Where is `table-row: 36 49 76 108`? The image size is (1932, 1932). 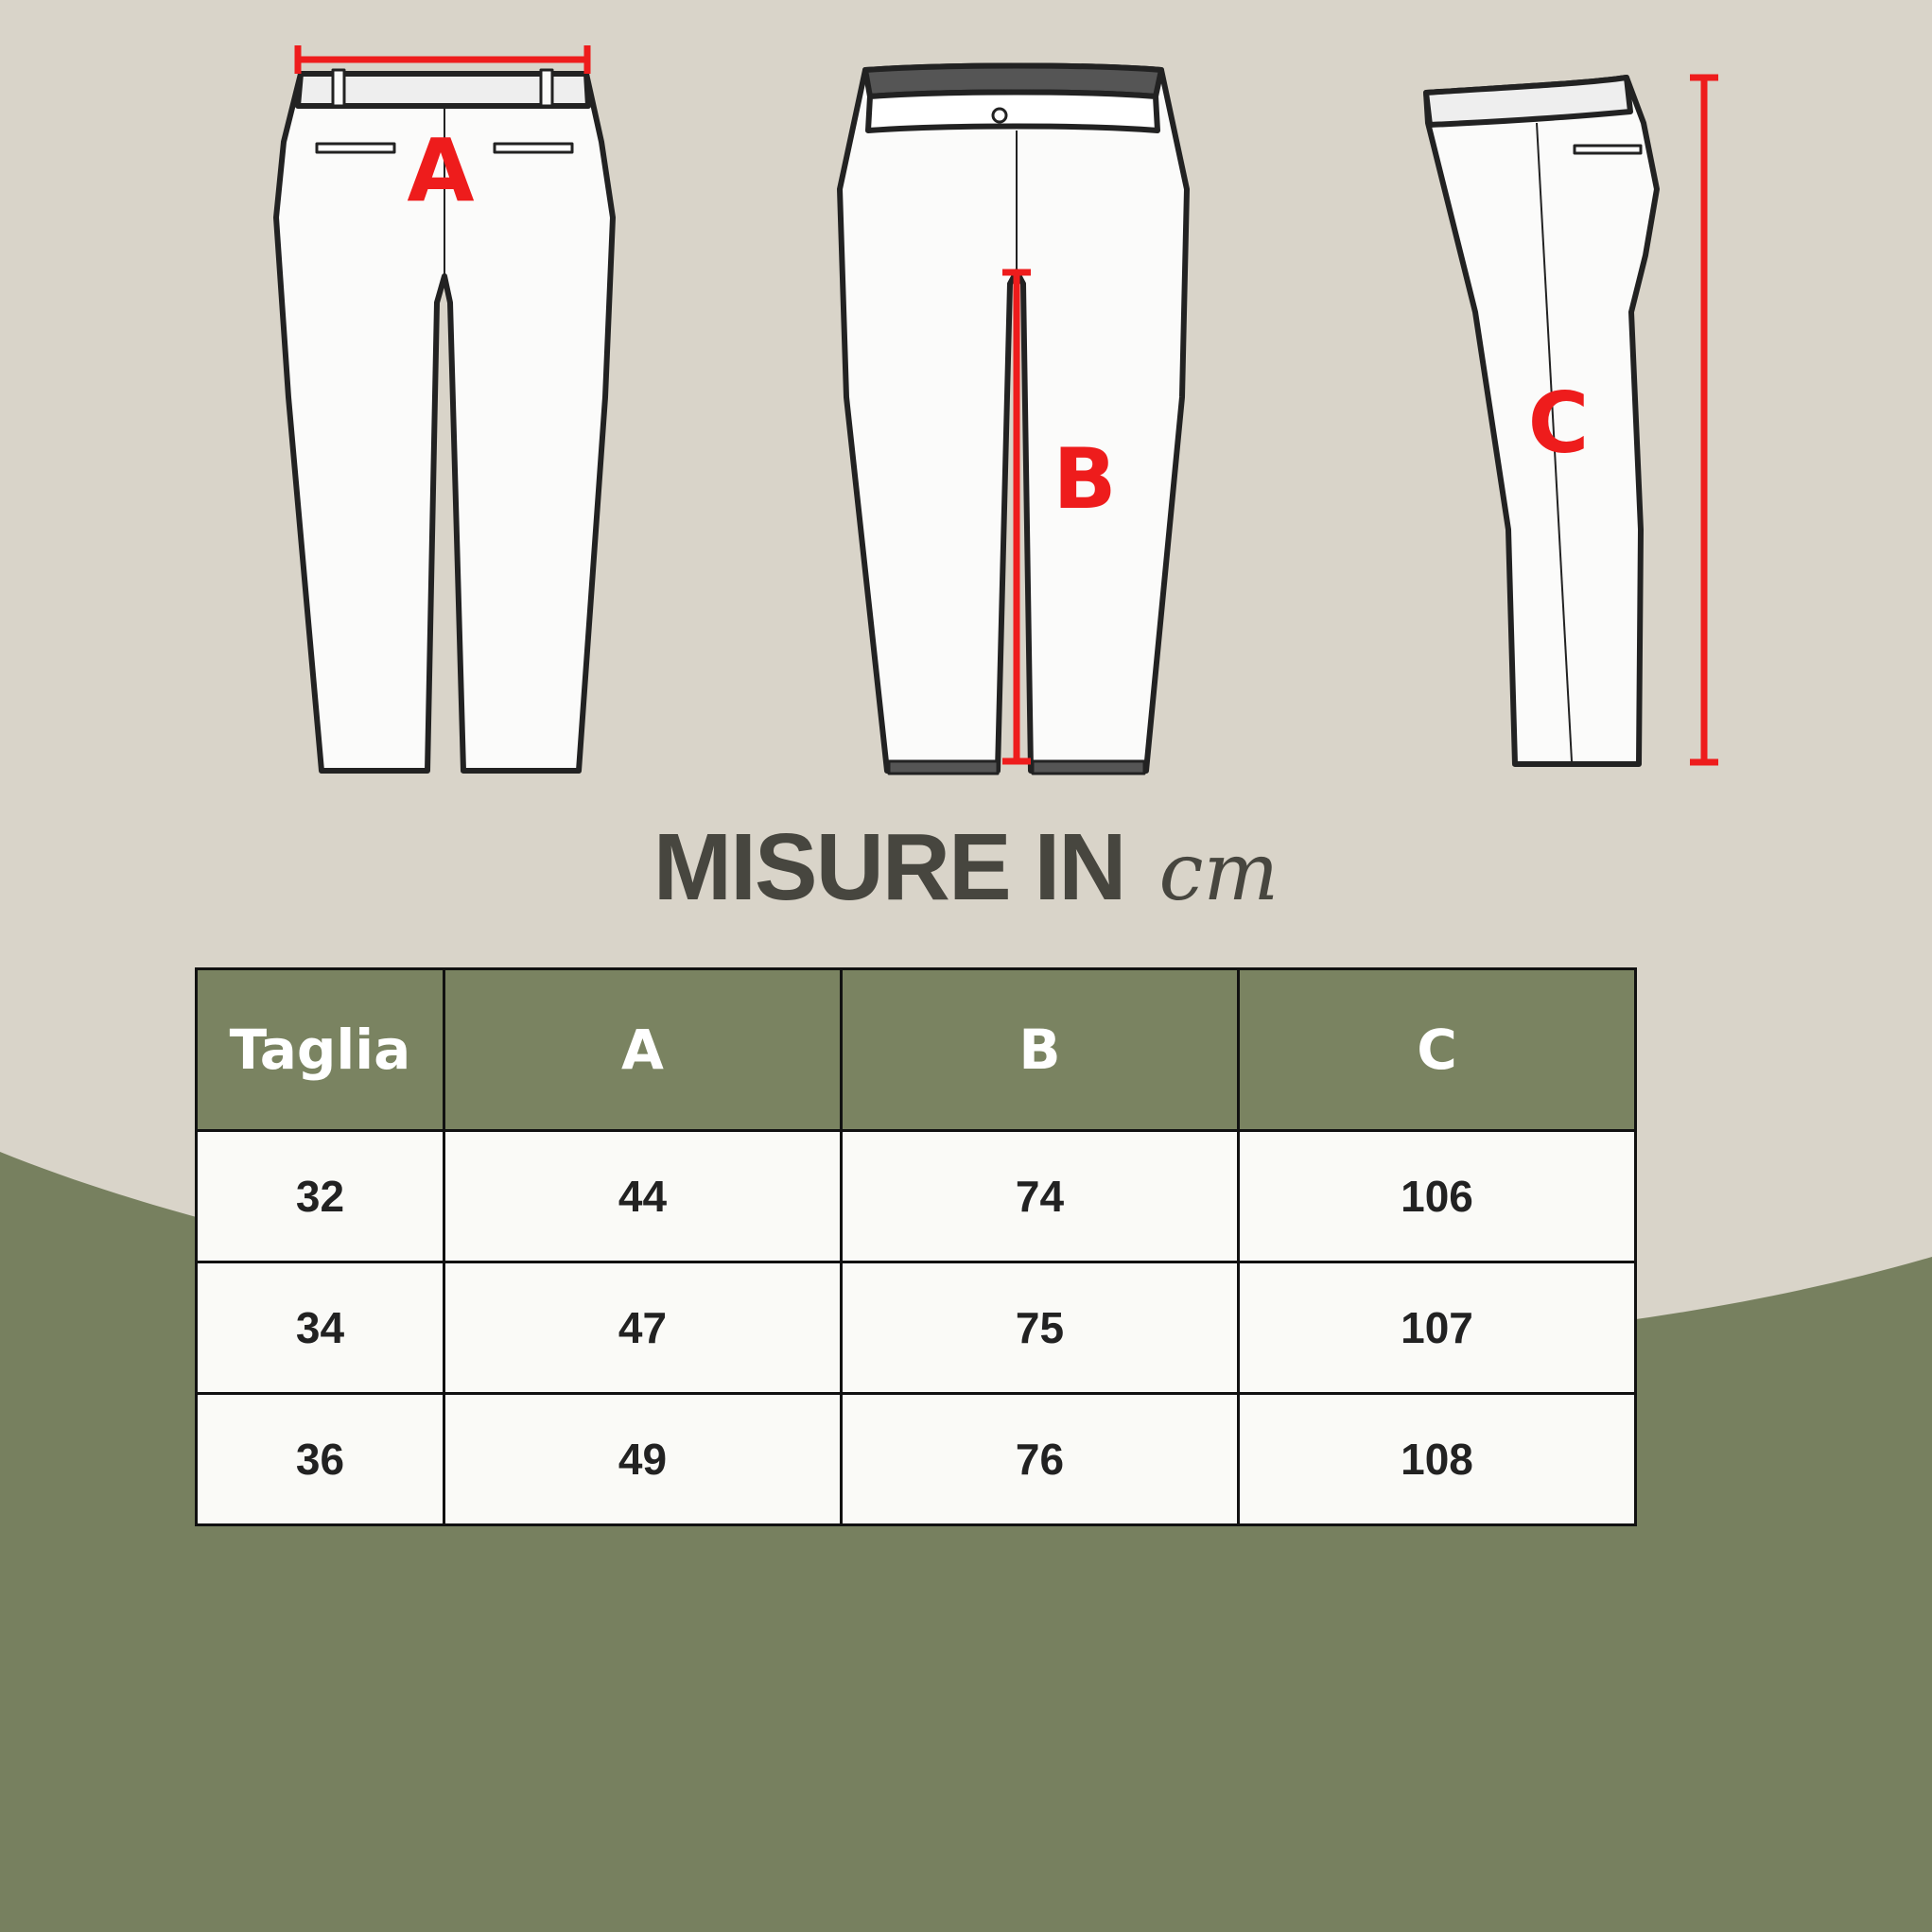
table-row: 36 49 76 108 is located at coordinates (916, 1459).